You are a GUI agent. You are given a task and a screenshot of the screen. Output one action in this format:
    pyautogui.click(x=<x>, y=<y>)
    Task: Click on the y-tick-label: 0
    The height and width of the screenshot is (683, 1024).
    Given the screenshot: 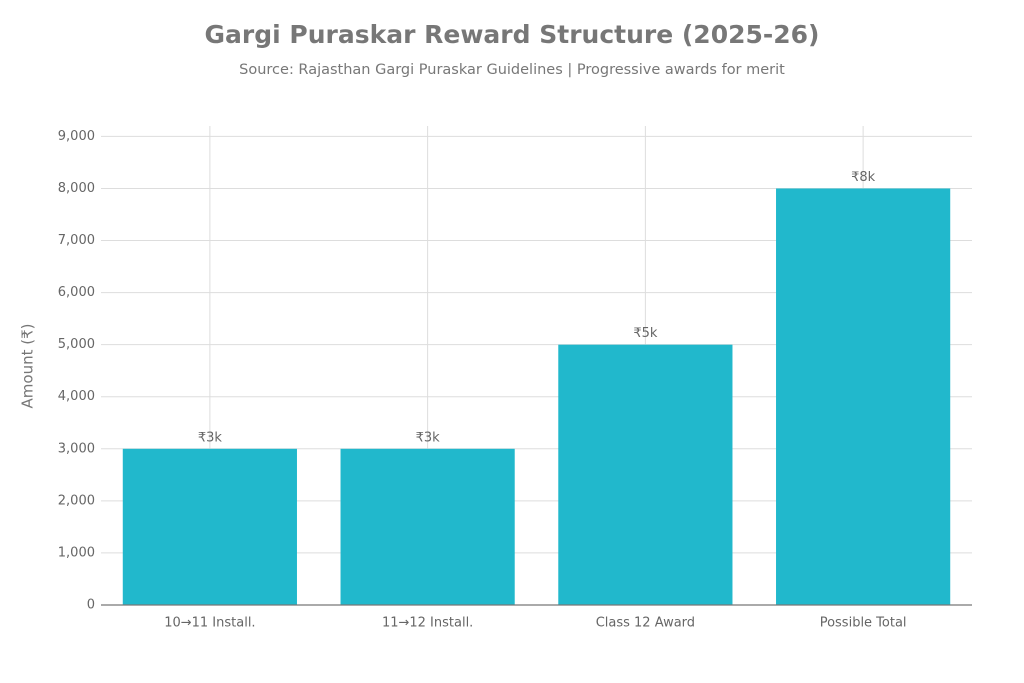 What is the action you would take?
    pyautogui.click(x=91, y=605)
    